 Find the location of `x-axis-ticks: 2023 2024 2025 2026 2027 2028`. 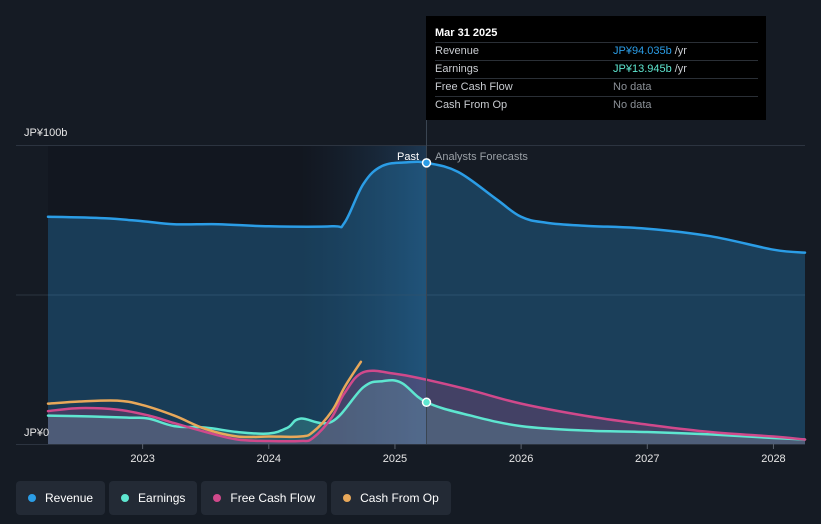

x-axis-ticks: 2023 2024 2025 2026 2027 2028 is located at coordinates (458, 454).